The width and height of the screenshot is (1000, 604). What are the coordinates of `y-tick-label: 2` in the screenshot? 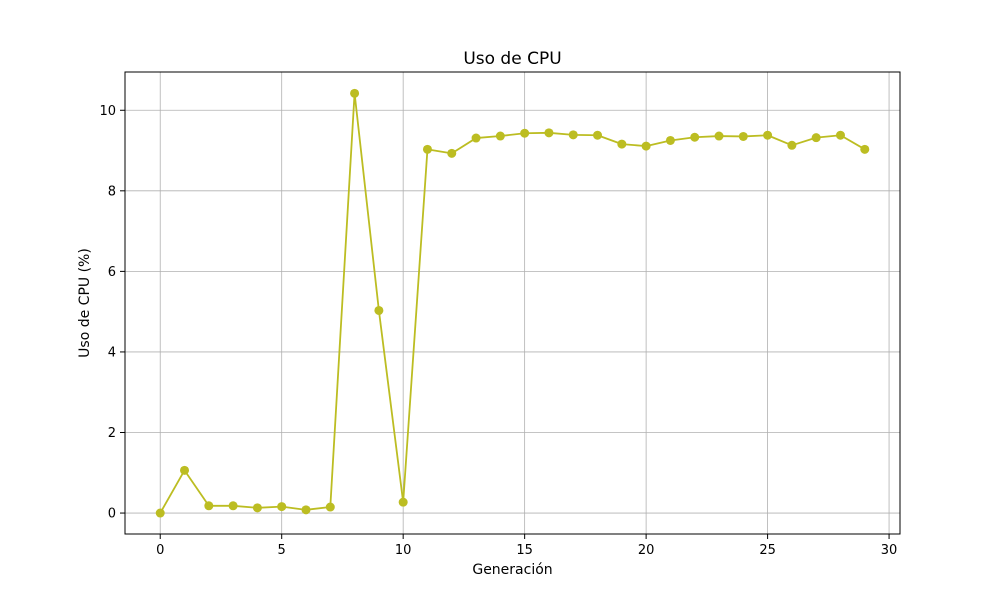 It's located at (112, 433).